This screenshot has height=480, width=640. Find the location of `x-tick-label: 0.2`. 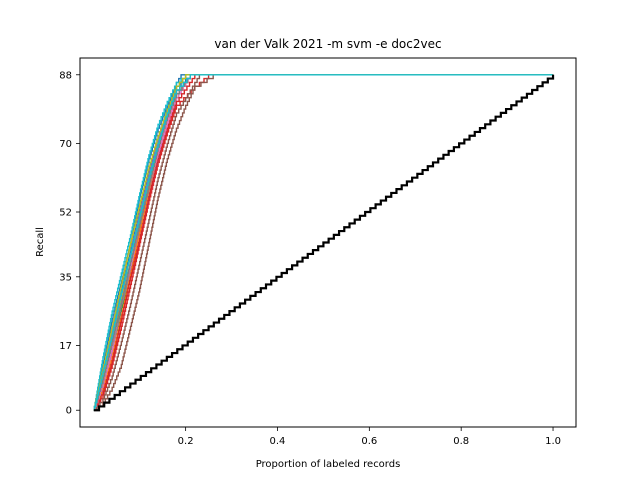

x-tick-label: 0.2 is located at coordinates (186, 441).